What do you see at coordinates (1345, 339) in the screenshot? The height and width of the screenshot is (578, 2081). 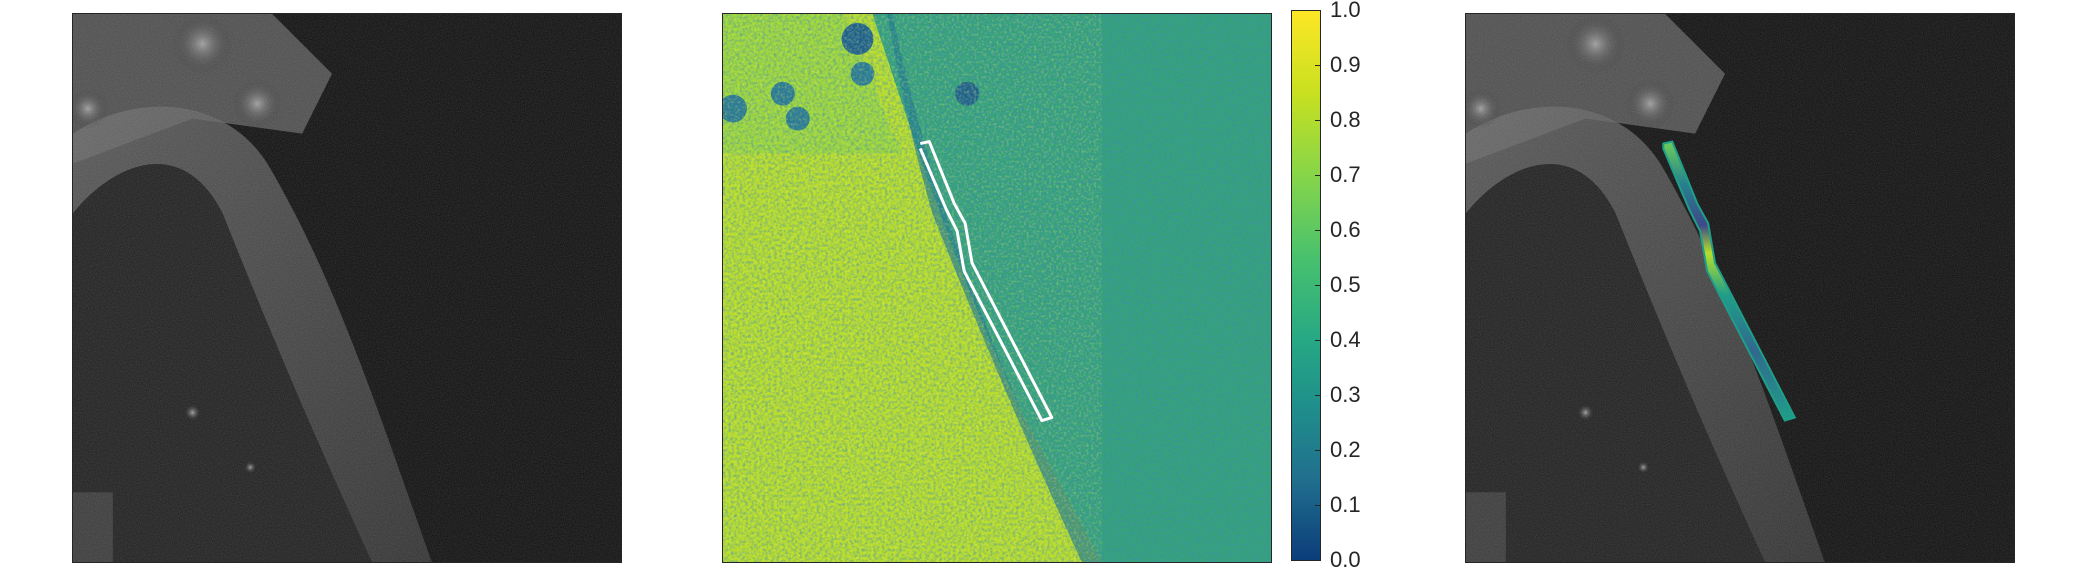 I see `colorbar-tick-label: 0.4` at bounding box center [1345, 339].